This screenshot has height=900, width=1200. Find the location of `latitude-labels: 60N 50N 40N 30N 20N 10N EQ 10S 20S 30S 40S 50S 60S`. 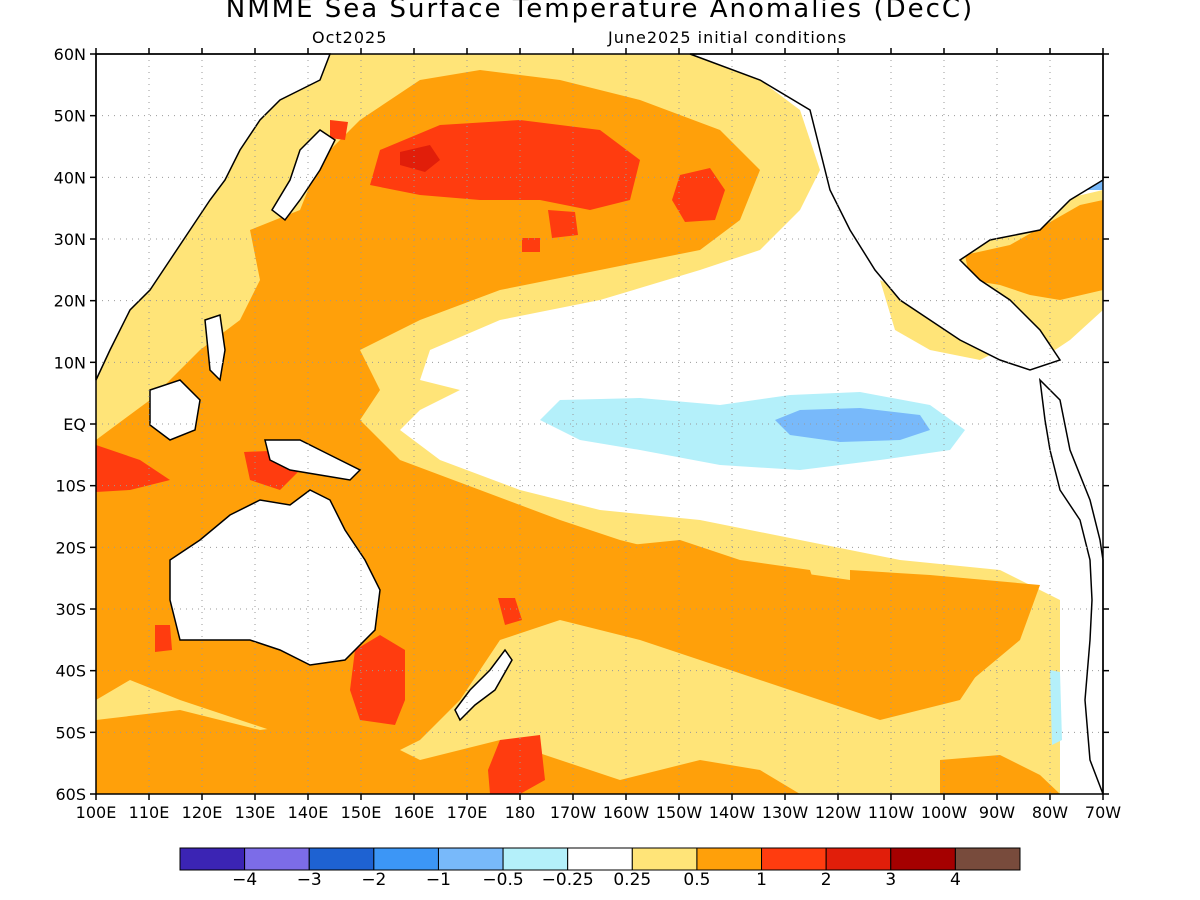

latitude-labels: 60N 50N 40N 30N 20N 10N EQ 10S 20S 30S 40S 50S 60S is located at coordinates (70, 424).